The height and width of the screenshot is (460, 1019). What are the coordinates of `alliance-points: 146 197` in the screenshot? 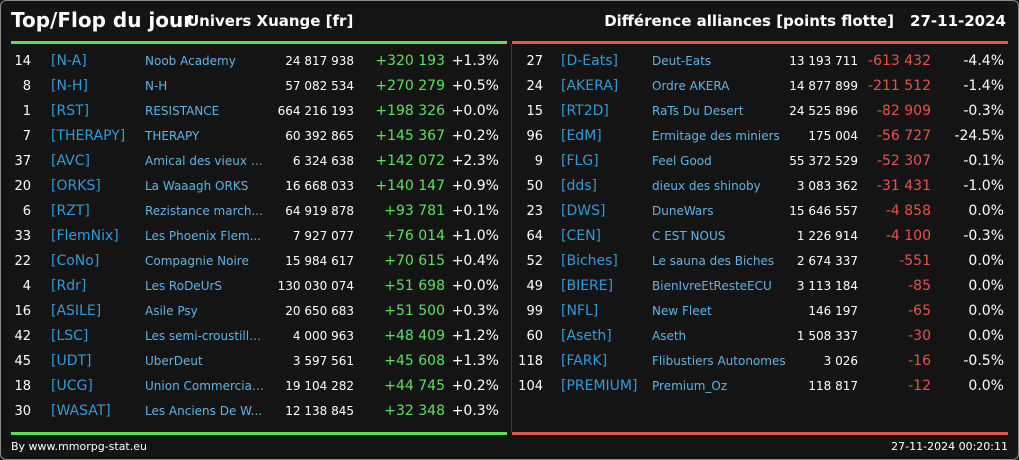 It's located at (833, 311).